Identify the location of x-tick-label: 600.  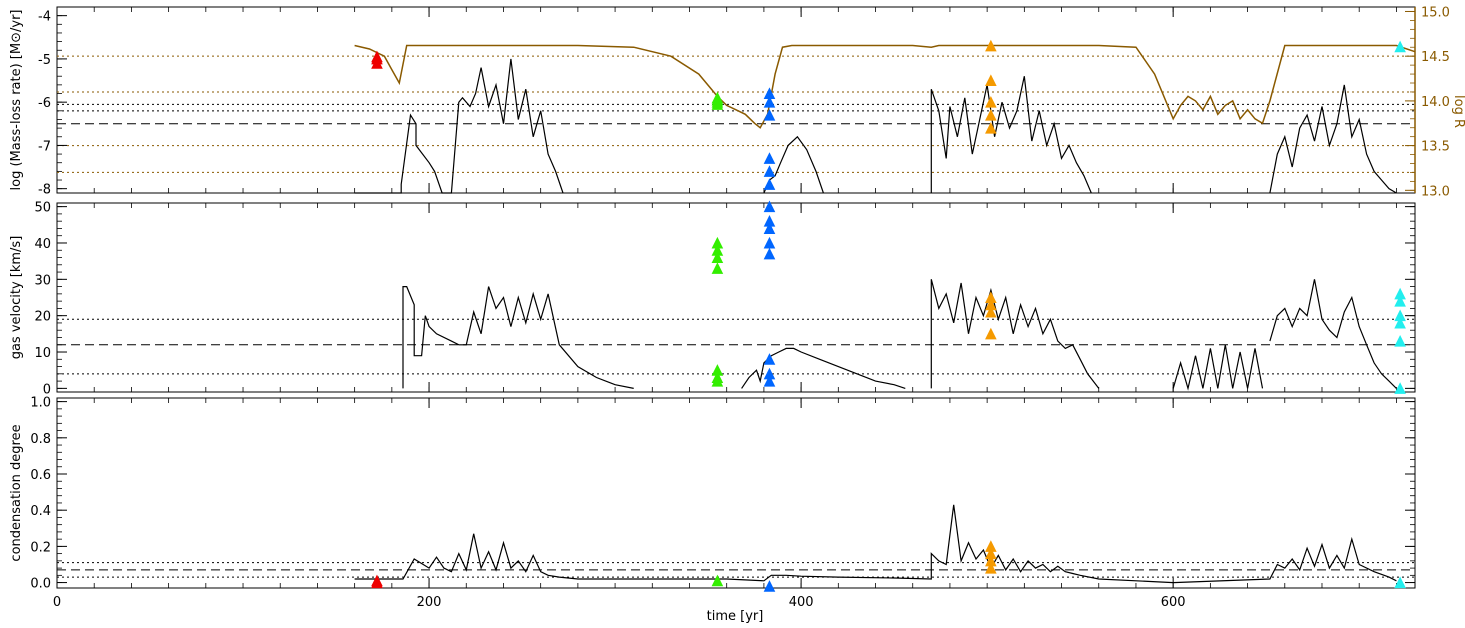
(1173, 602).